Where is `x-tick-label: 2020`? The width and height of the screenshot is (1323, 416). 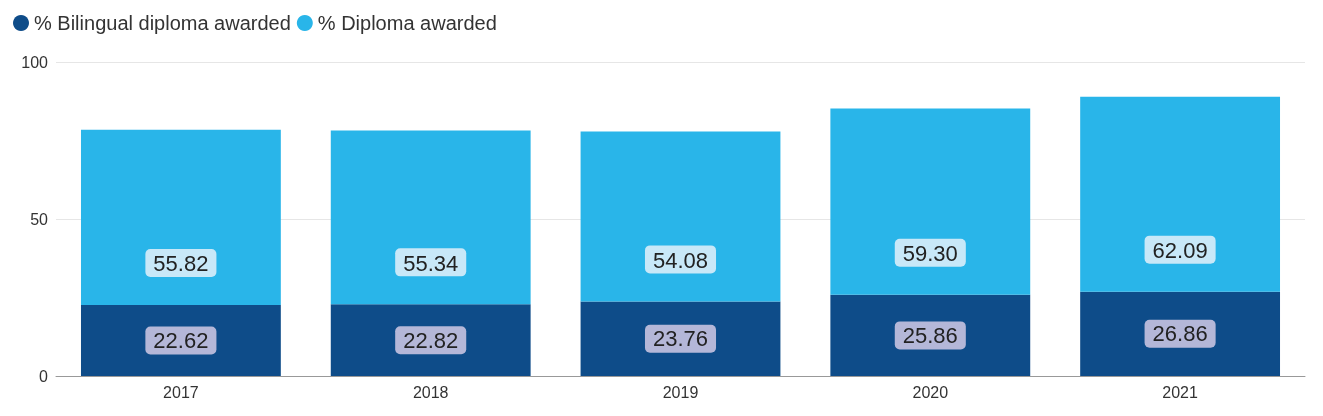 x-tick-label: 2020 is located at coordinates (930, 392).